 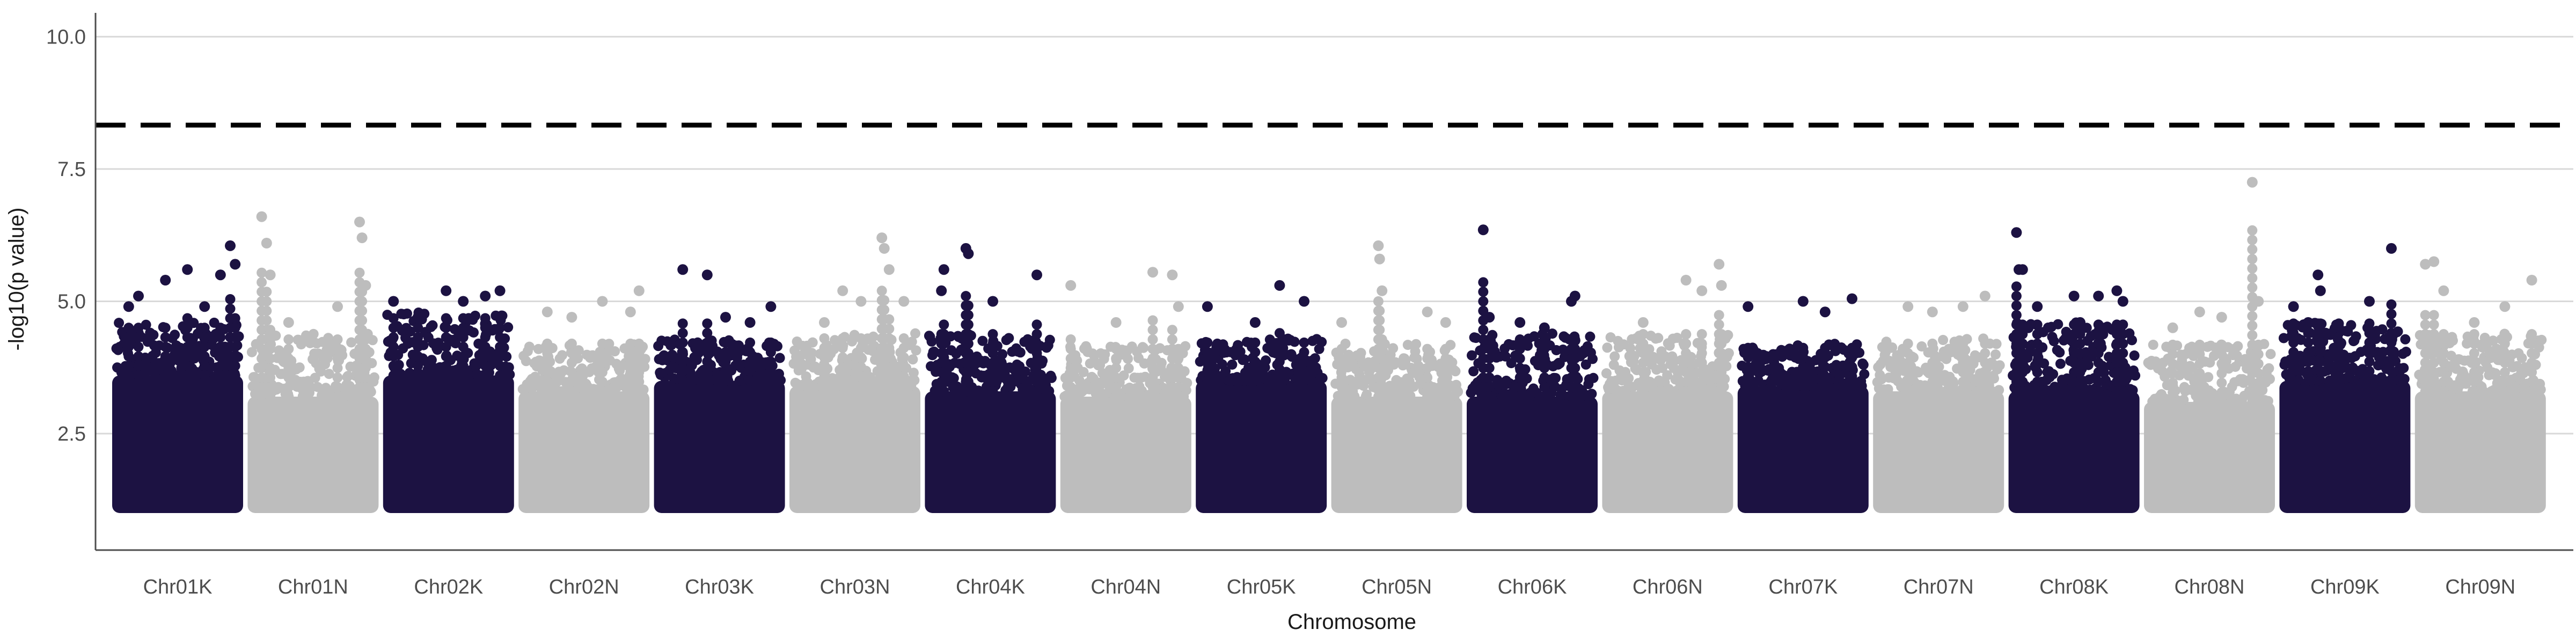 I want to click on x-tick-label: Chr09N, so click(x=2480, y=587).